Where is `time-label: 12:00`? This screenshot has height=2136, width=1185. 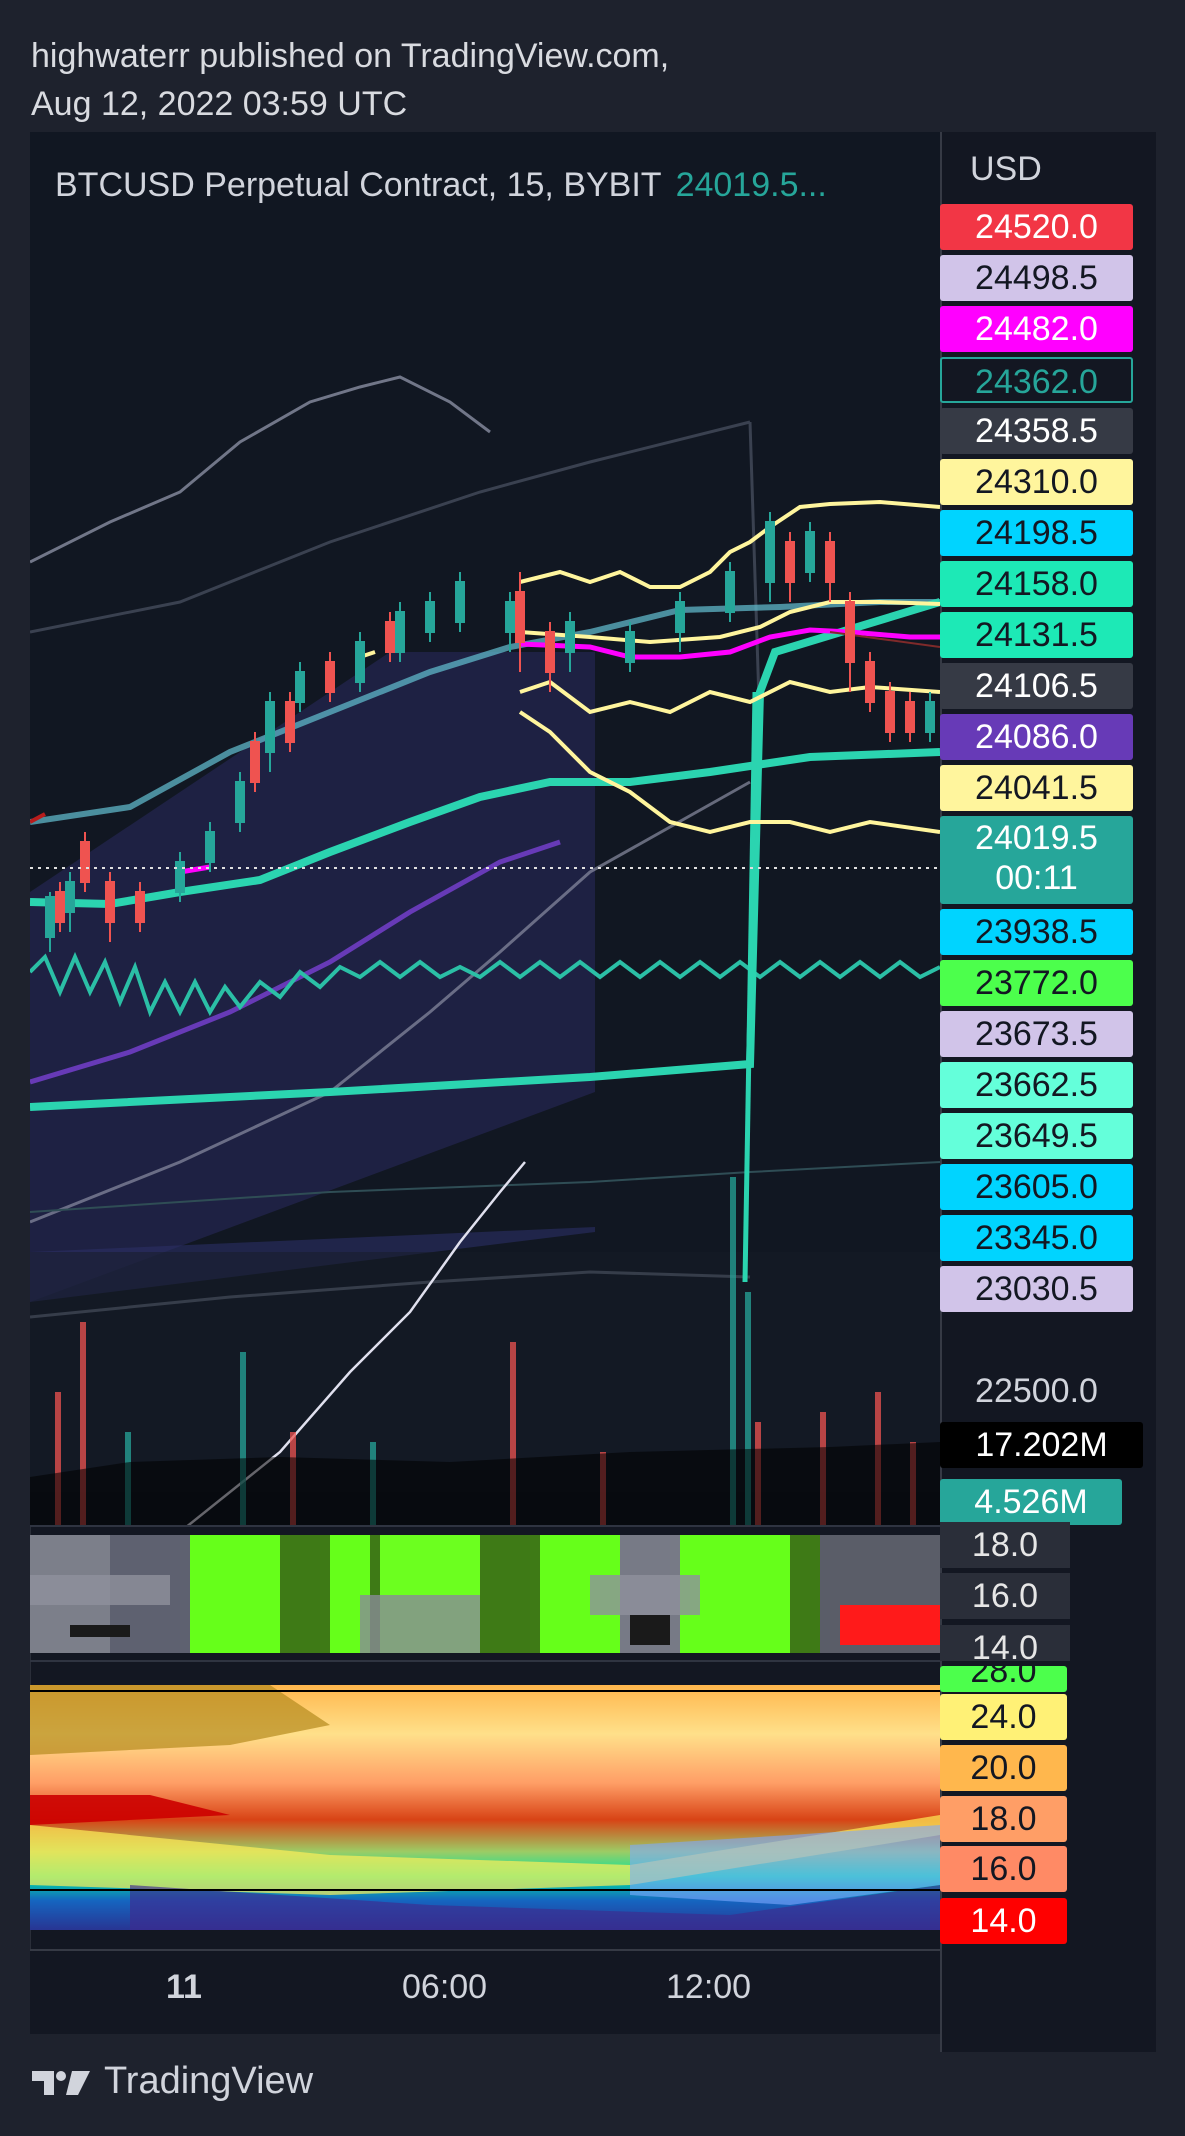 time-label: 12:00 is located at coordinates (708, 1987).